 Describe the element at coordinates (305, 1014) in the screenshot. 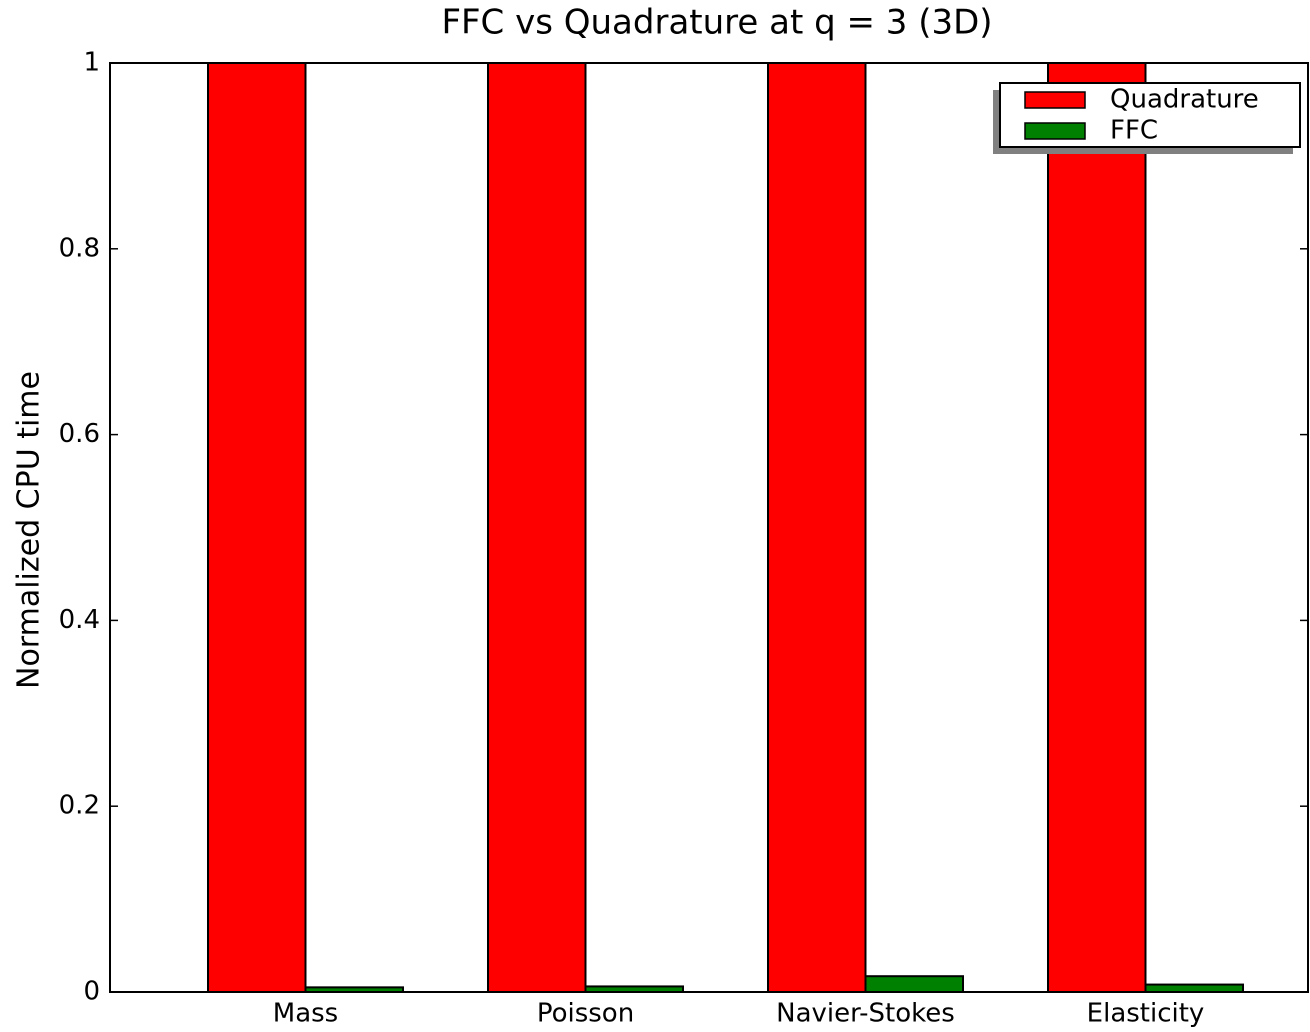

I see `x-tick-label: Mass` at that location.